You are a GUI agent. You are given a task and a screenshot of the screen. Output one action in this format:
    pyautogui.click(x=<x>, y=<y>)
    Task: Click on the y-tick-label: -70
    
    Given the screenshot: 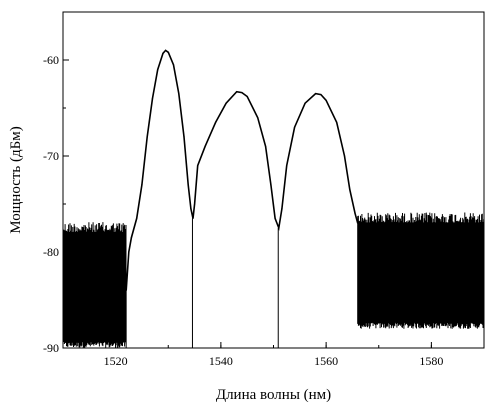 What is the action you would take?
    pyautogui.click(x=51, y=156)
    